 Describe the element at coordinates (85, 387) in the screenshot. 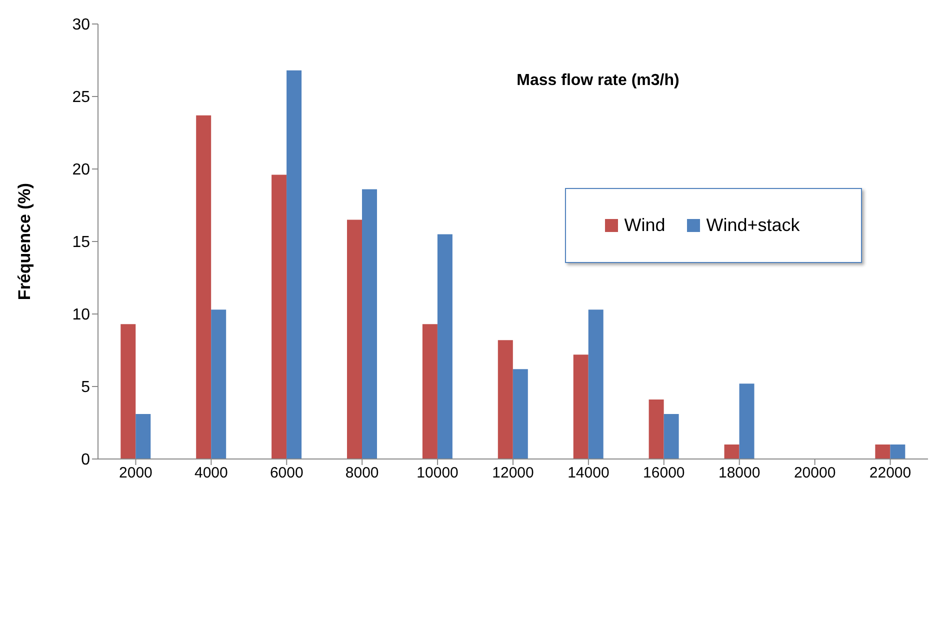

I see `y-tick-label: 5` at that location.